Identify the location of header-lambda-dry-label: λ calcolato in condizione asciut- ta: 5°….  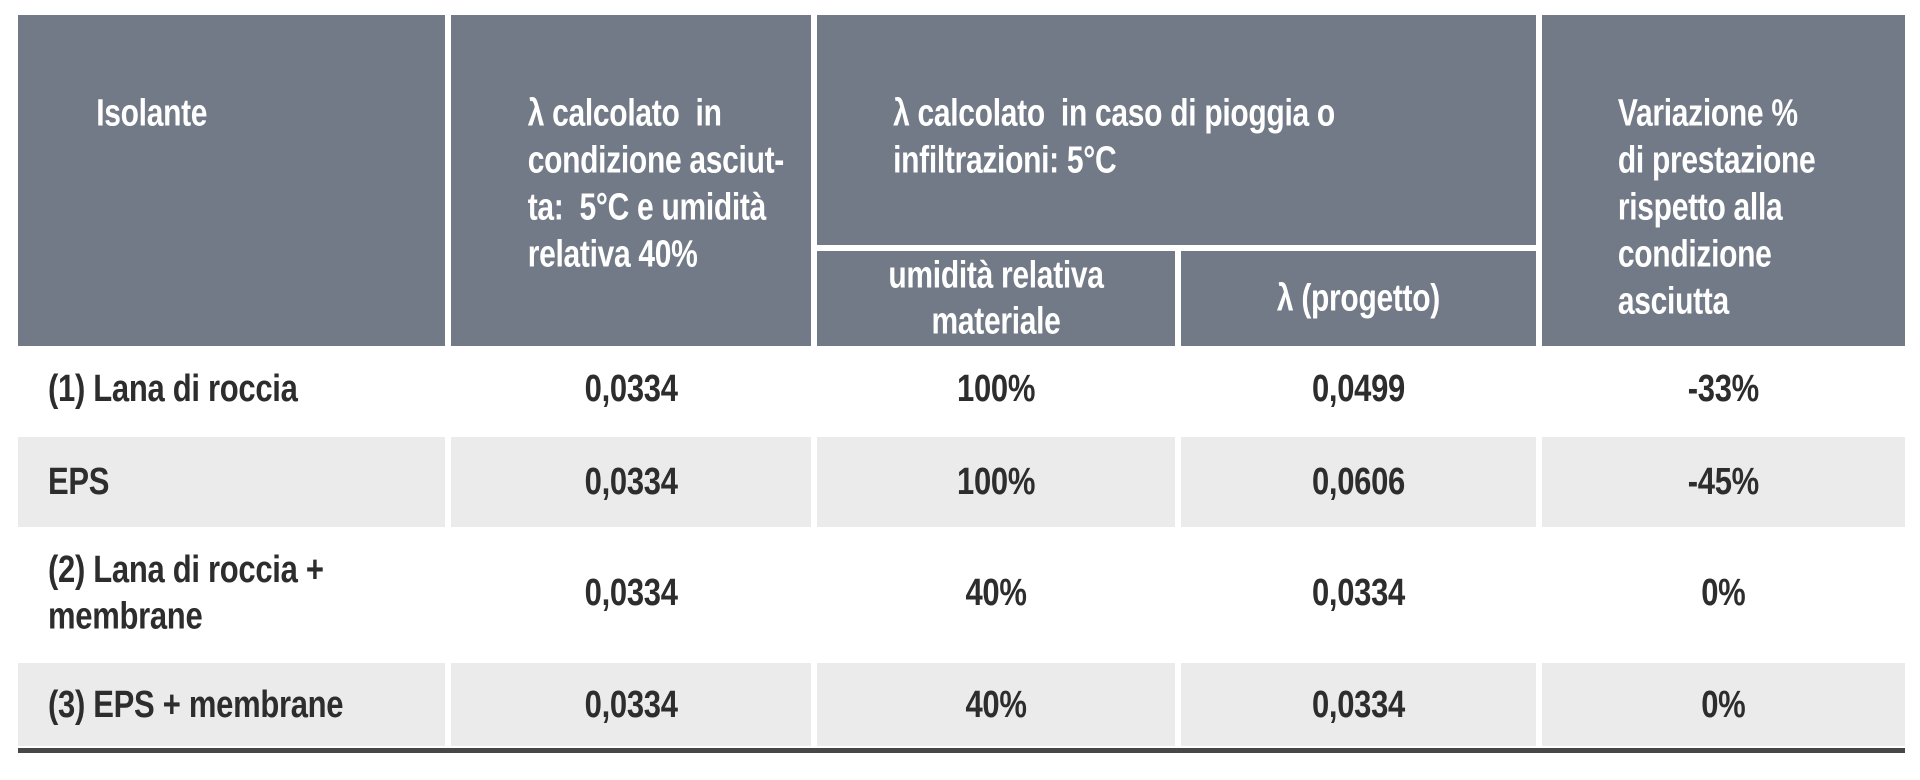
(656, 184).